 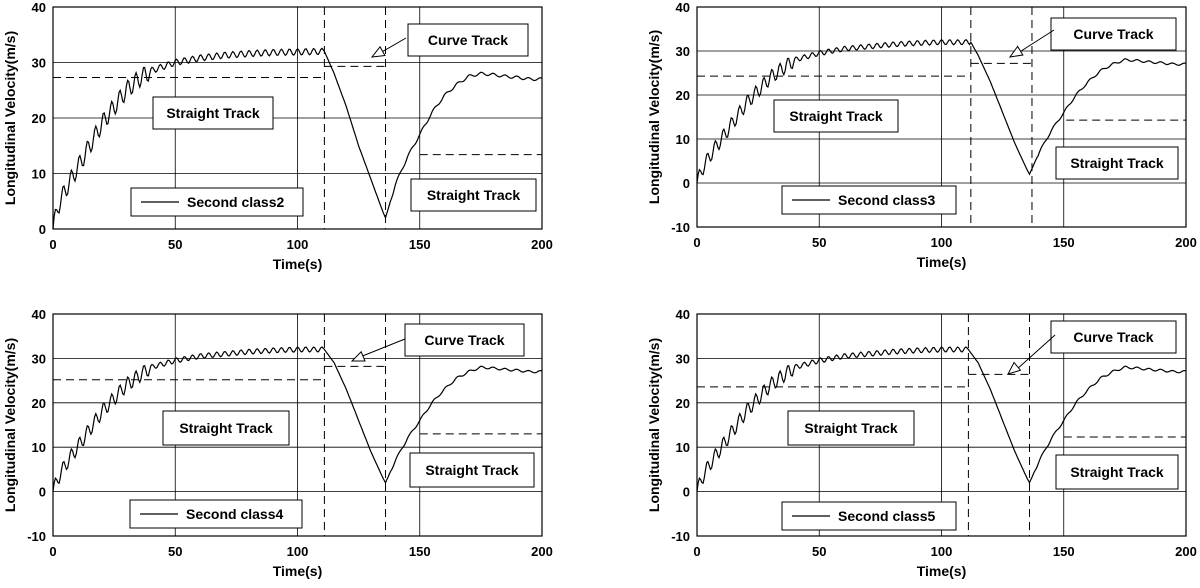 I want to click on legend: Second class3, so click(x=869, y=200).